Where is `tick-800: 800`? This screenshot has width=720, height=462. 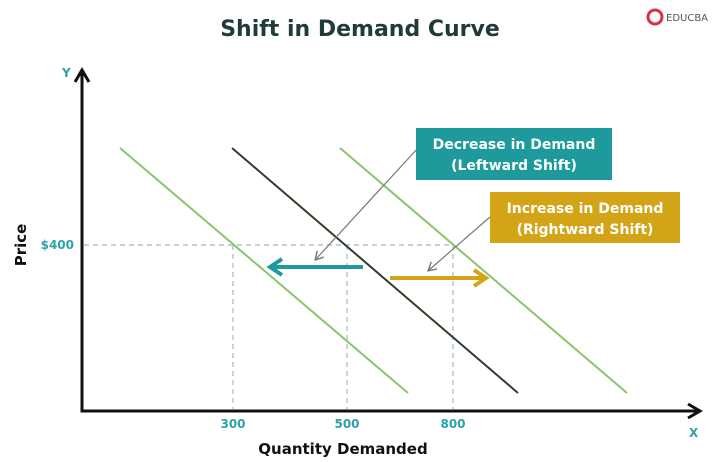 tick-800: 800 is located at coordinates (452, 424).